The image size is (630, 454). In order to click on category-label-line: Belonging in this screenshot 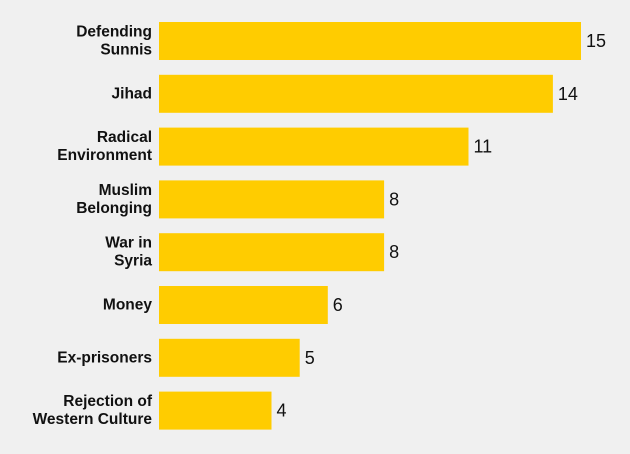, I will do `click(114, 208)`.